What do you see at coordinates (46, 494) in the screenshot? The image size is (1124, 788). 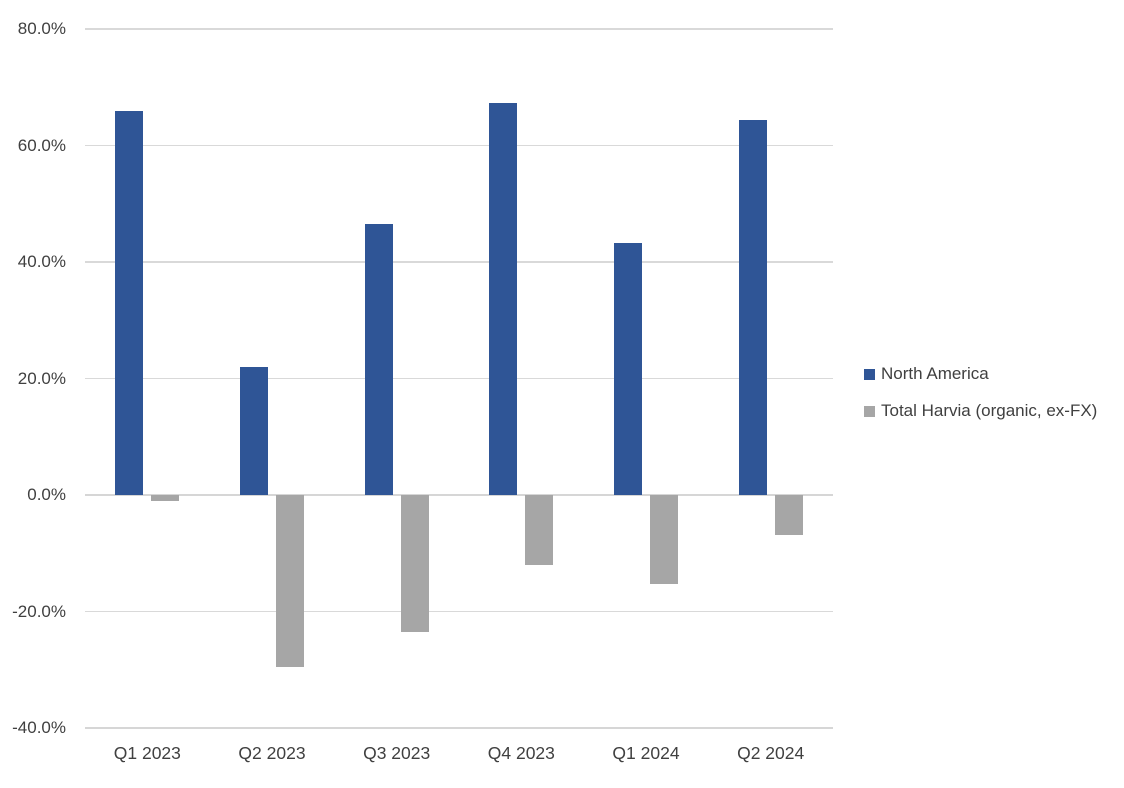 I see `y-axis-label-0.0%: 0.0%` at bounding box center [46, 494].